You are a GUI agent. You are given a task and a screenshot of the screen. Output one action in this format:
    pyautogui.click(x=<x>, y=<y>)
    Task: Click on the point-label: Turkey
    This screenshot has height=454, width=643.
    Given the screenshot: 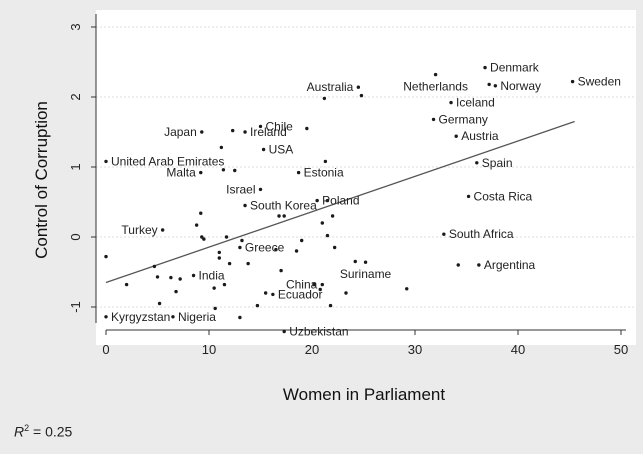 What is the action you would take?
    pyautogui.click(x=139, y=230)
    